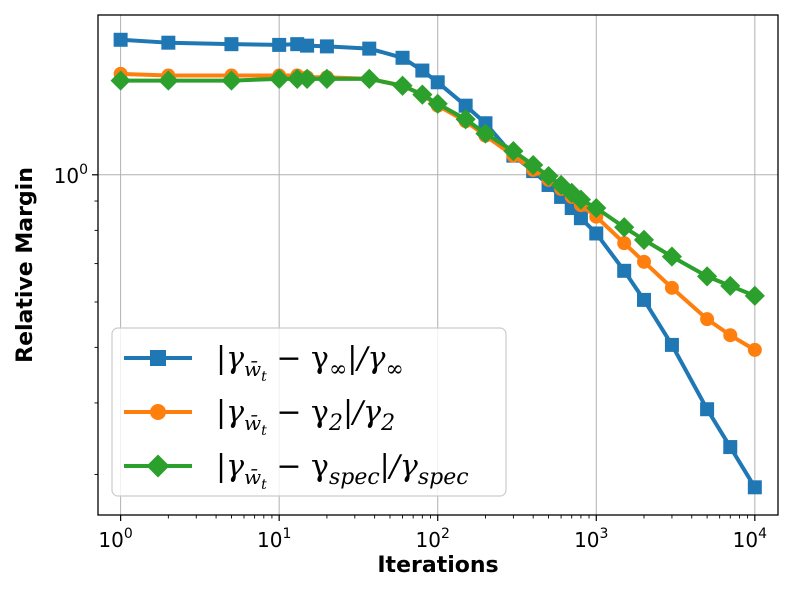  Describe the element at coordinates (433, 539) in the screenshot. I see `x-tick-label-2: 10²` at that location.